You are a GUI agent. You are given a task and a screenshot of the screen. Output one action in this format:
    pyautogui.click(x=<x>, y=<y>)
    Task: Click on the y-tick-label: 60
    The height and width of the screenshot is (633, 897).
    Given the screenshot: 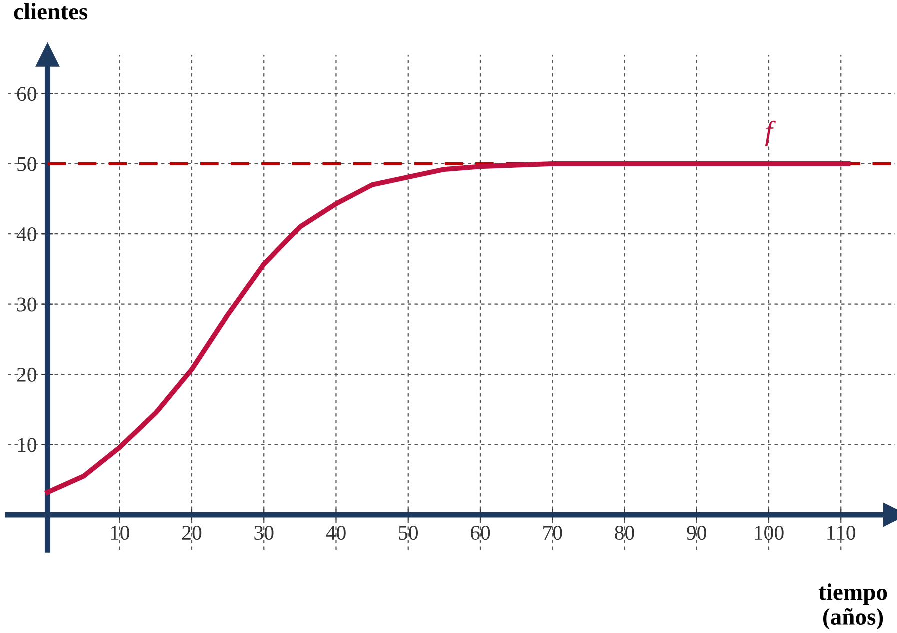 What is the action you would take?
    pyautogui.click(x=27, y=94)
    